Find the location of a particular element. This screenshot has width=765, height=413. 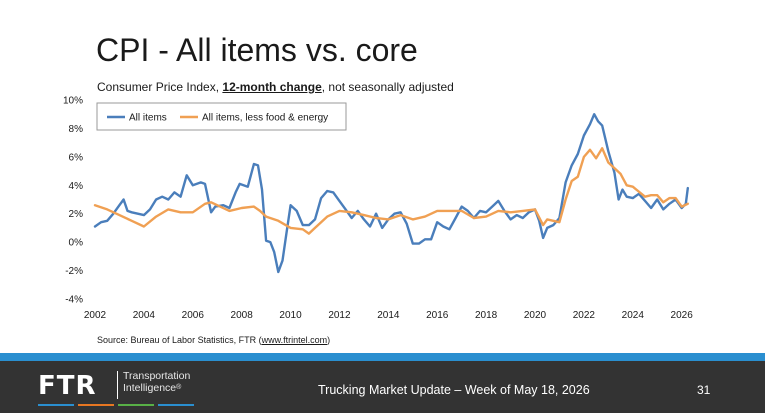

brand-name: Transportation Intelligence® is located at coordinates (156, 382).